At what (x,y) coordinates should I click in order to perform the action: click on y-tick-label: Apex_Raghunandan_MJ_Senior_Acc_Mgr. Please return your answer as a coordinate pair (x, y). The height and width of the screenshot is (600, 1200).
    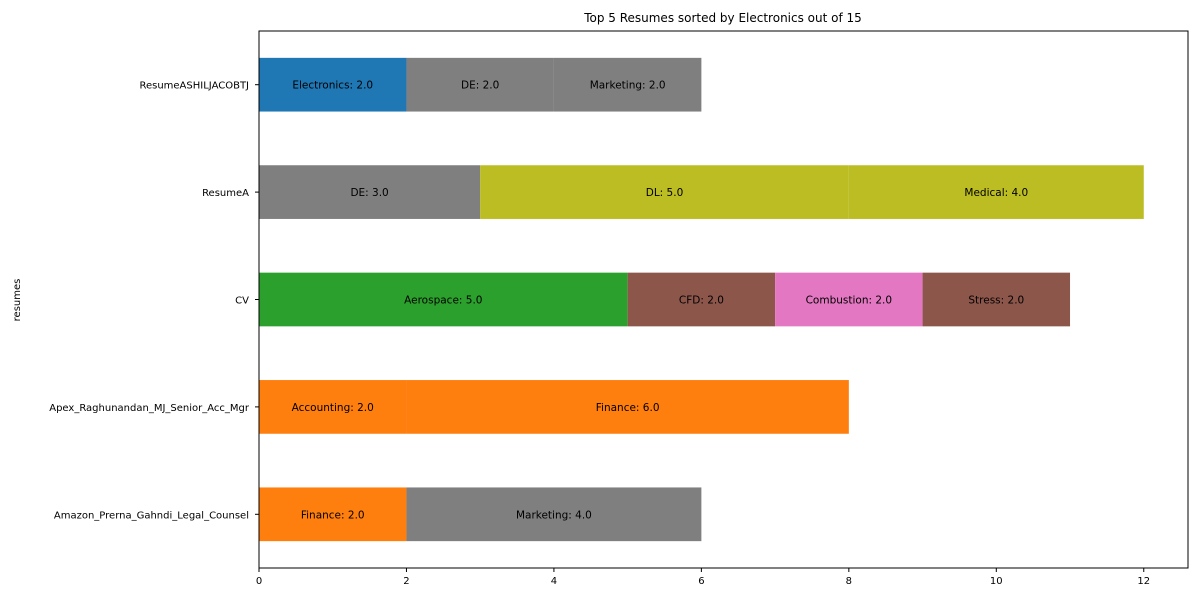
    Looking at the image, I should click on (149, 408).